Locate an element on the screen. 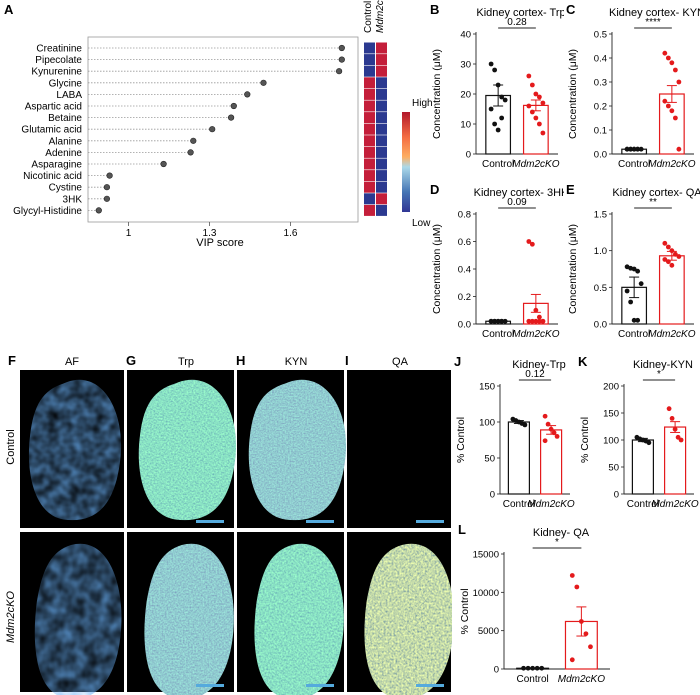 This screenshot has height=695, width=700. significance-label: * is located at coordinates (557, 542).